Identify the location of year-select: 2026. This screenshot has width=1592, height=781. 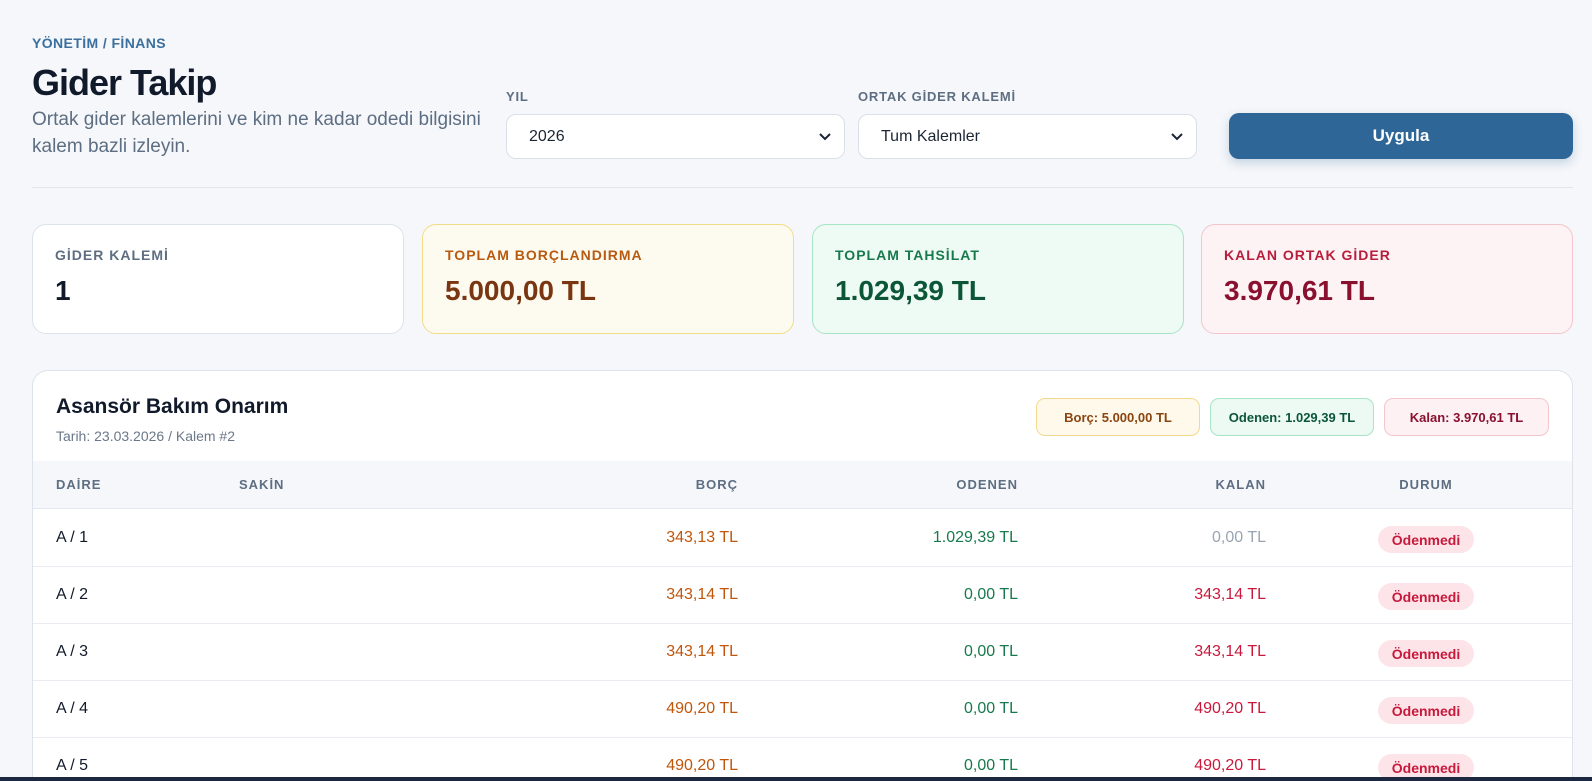
(675, 136).